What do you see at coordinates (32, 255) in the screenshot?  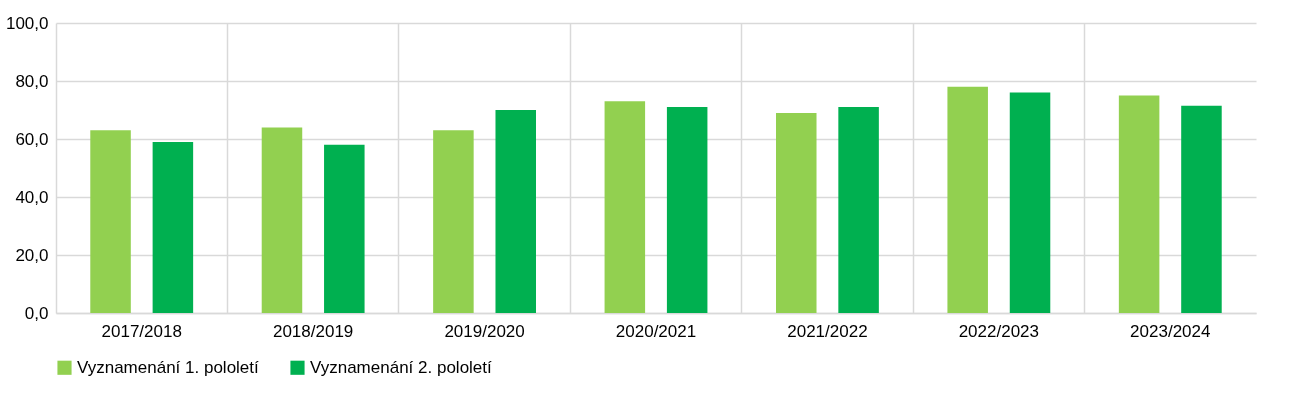 I see `y-tick-label: 20,0` at bounding box center [32, 255].